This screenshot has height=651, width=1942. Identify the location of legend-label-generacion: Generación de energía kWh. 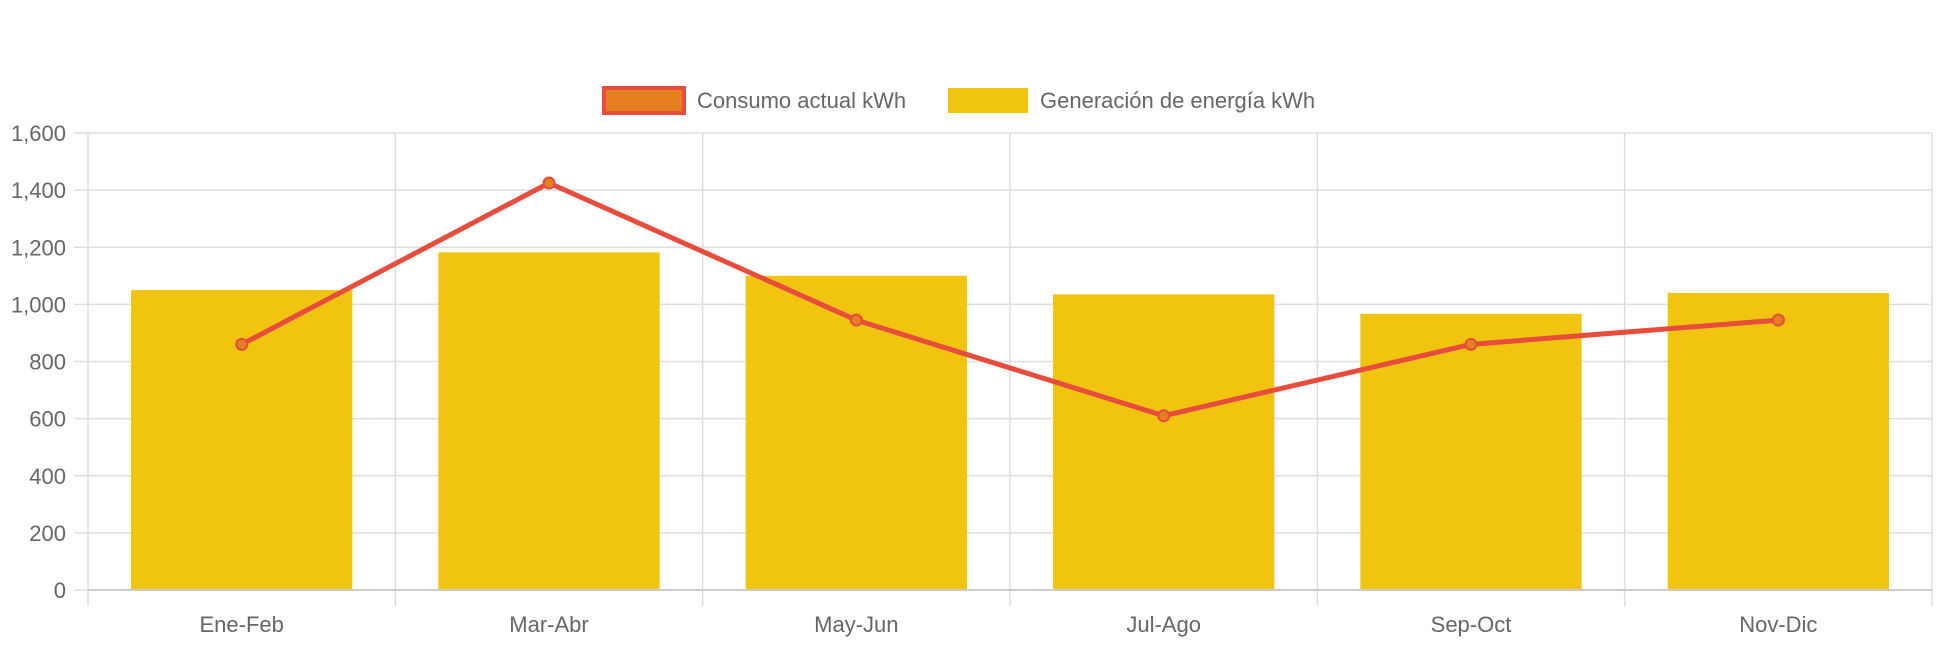
(1177, 100).